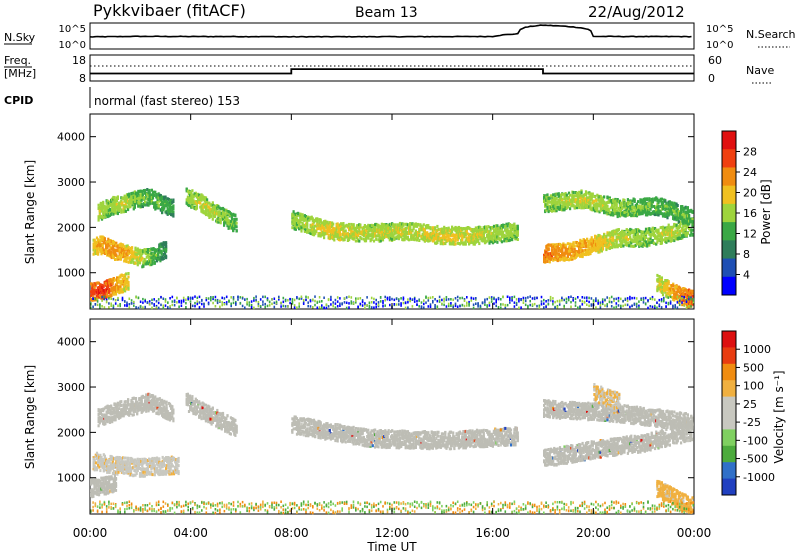  Describe the element at coordinates (392, 68) in the screenshot. I see `freq-panel-frame` at that location.